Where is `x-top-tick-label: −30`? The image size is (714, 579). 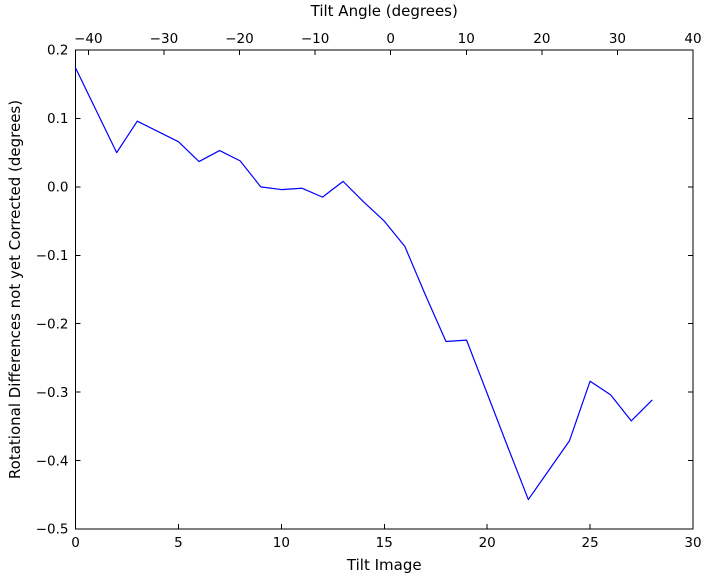
x-top-tick-label: −30 is located at coordinates (164, 39).